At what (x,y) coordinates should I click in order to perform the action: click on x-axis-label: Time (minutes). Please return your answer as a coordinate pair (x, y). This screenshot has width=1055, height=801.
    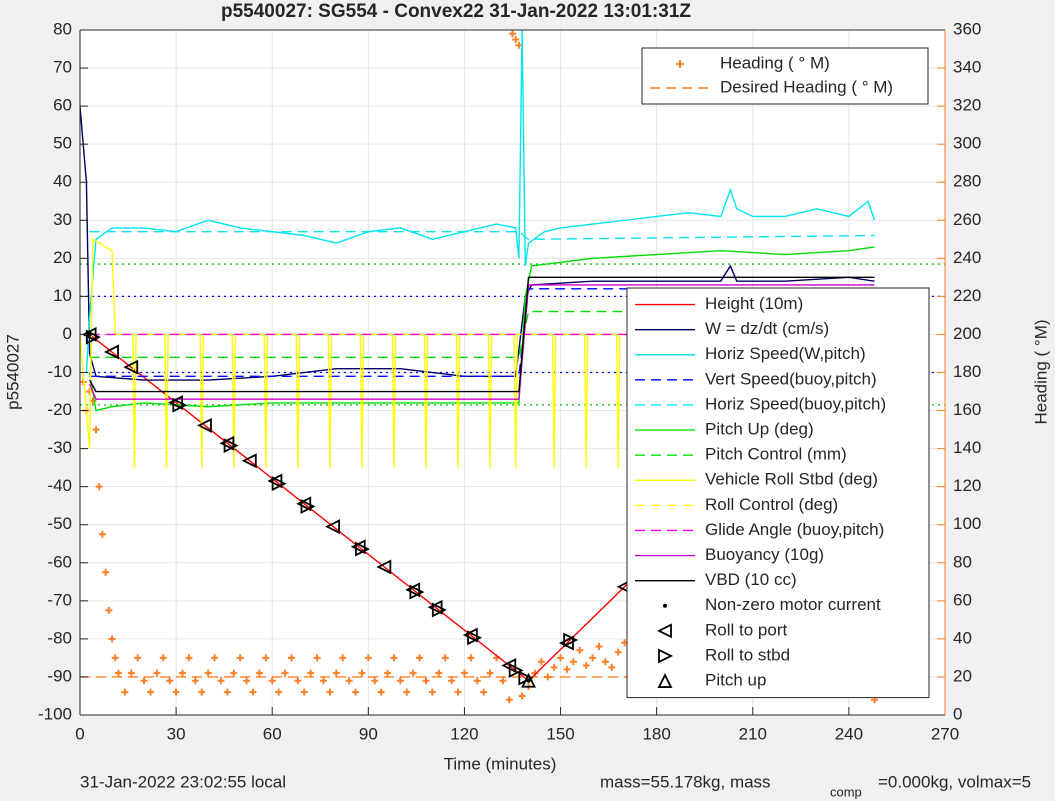
    Looking at the image, I should click on (500, 763).